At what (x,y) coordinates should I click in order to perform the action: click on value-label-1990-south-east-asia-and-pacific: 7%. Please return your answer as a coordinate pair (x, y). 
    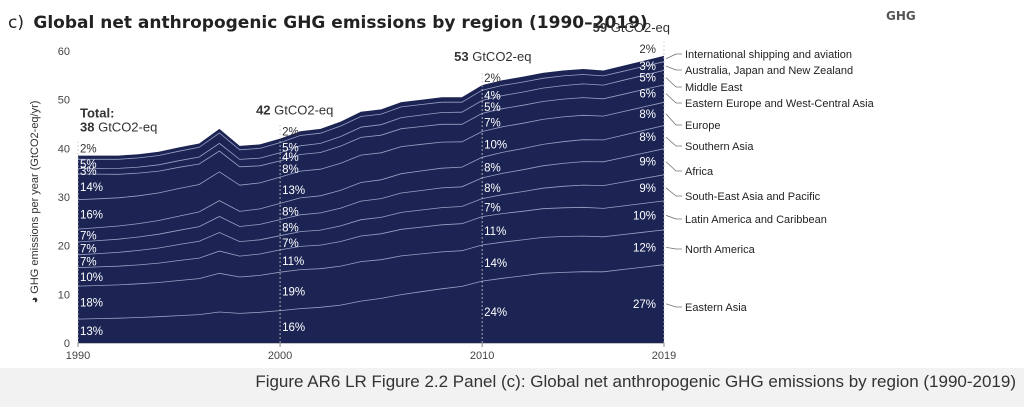
    Looking at the image, I should click on (88, 262).